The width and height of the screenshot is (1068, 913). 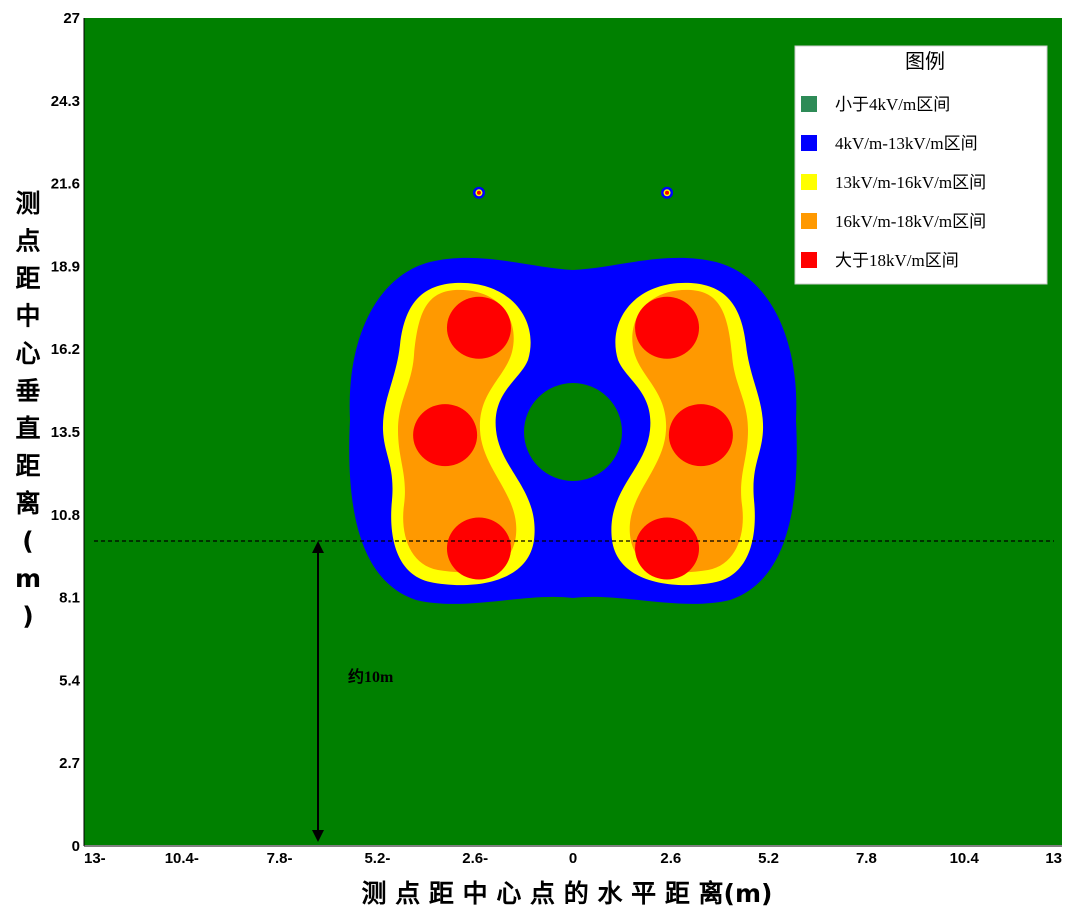 I want to click on x-tick-label: 2.6, so click(x=670, y=858).